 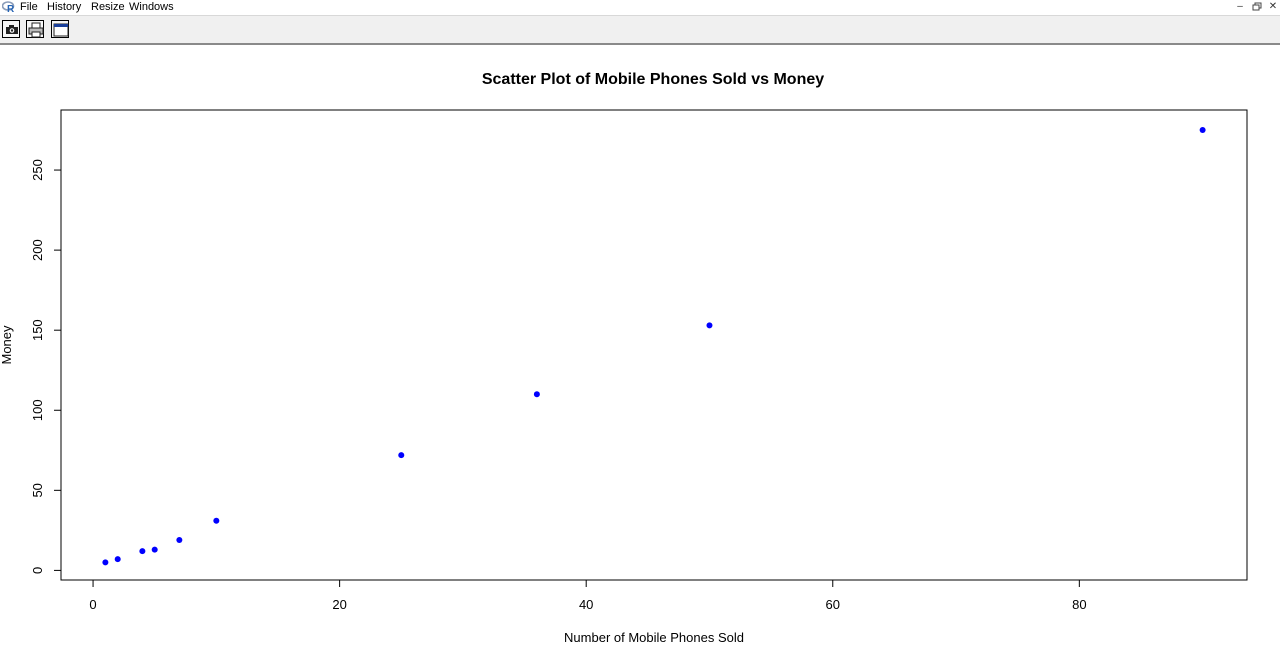 What do you see at coordinates (11, 29) in the screenshot?
I see `camera-icon` at bounding box center [11, 29].